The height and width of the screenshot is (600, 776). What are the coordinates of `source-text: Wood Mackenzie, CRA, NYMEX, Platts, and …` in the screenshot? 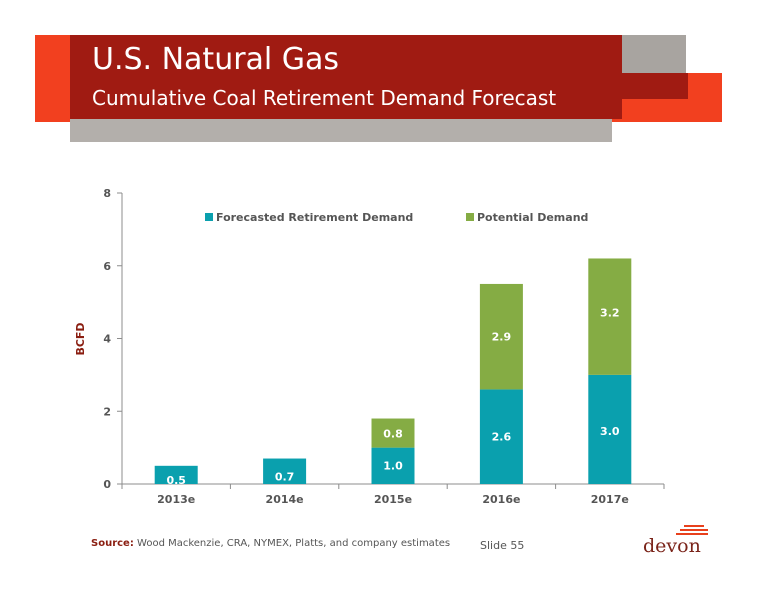 It's located at (294, 543).